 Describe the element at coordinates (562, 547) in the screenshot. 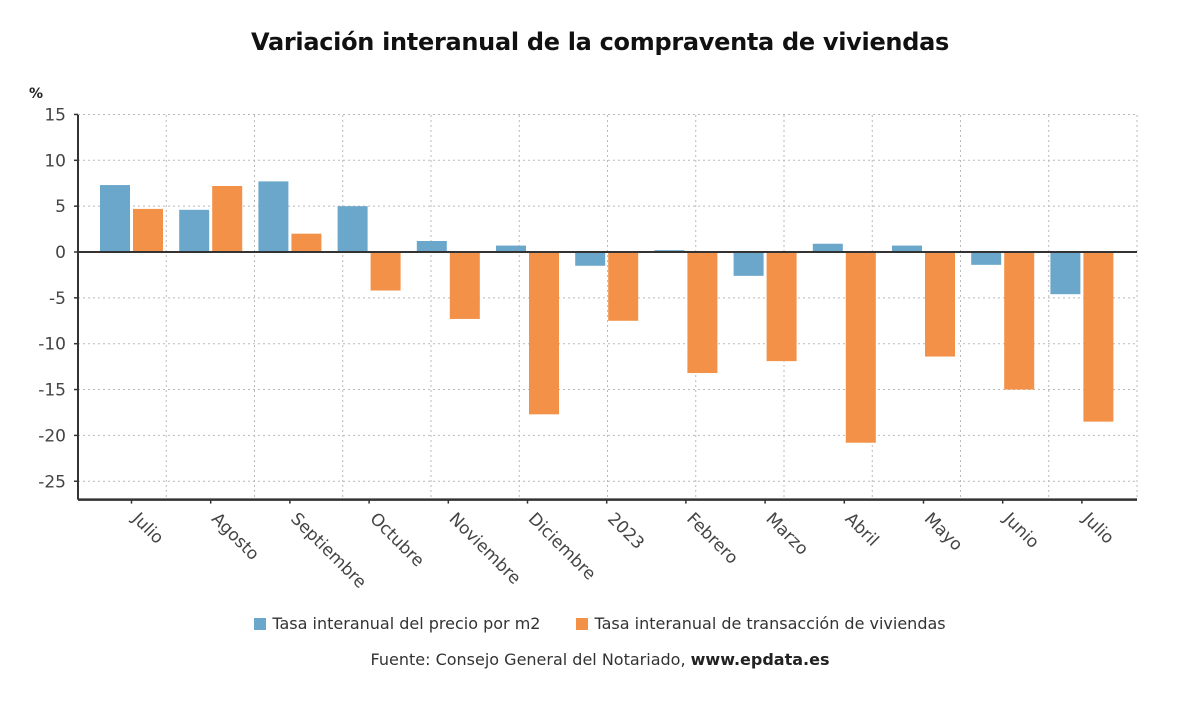

I see `x-tick-label: Diciembre` at that location.